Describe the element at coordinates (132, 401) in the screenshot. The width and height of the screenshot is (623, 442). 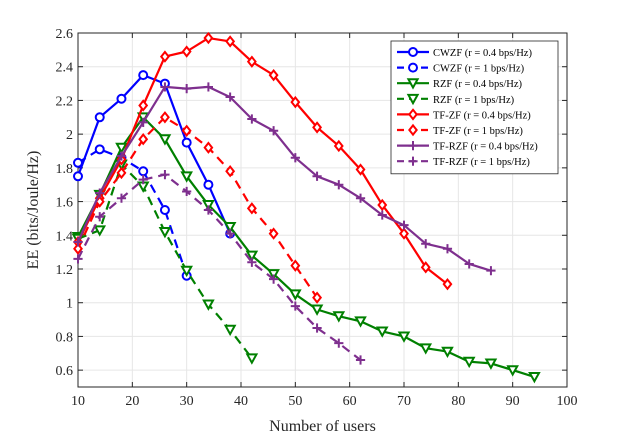
I see `x-tick-label: 20` at that location.